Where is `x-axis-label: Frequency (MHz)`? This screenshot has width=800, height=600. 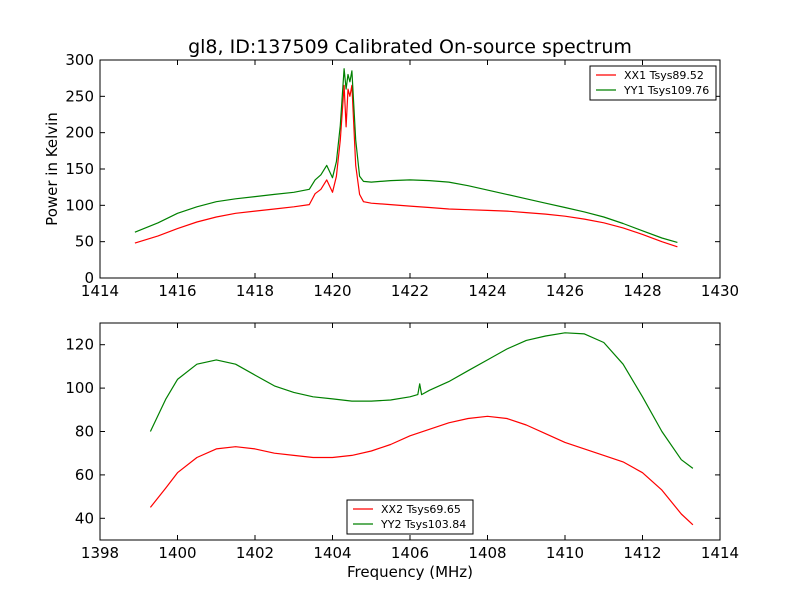 x-axis-label: Frequency (MHz) is located at coordinates (410, 572).